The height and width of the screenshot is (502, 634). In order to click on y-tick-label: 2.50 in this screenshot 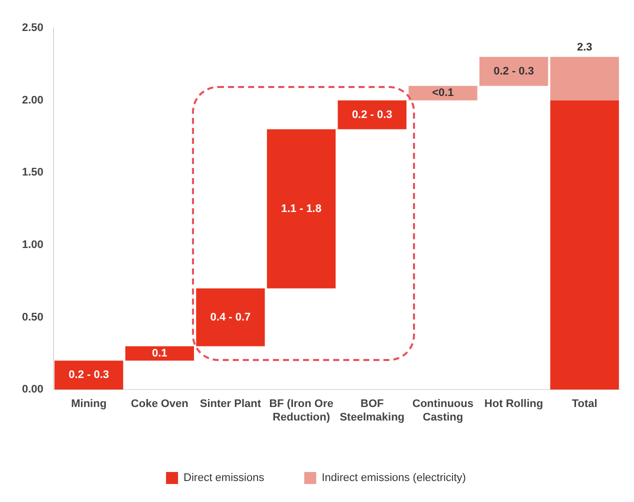, I will do `click(33, 28)`.